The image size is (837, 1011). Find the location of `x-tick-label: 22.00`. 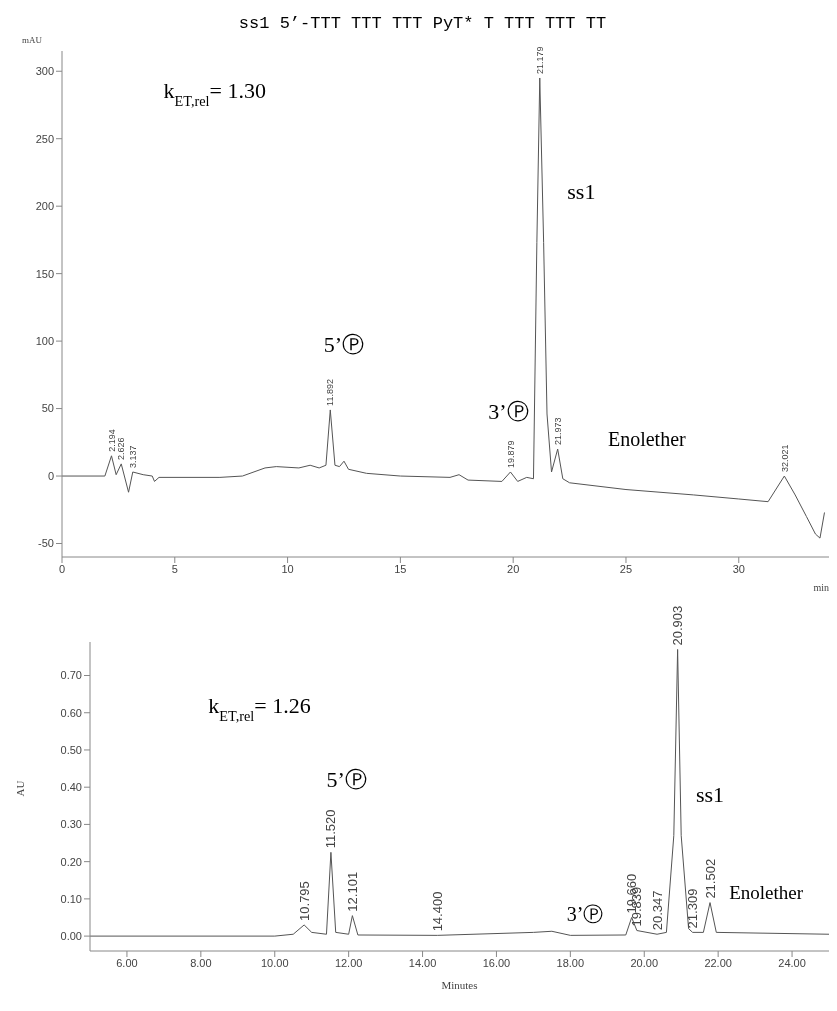

x-tick-label: 22.00 is located at coordinates (718, 962).